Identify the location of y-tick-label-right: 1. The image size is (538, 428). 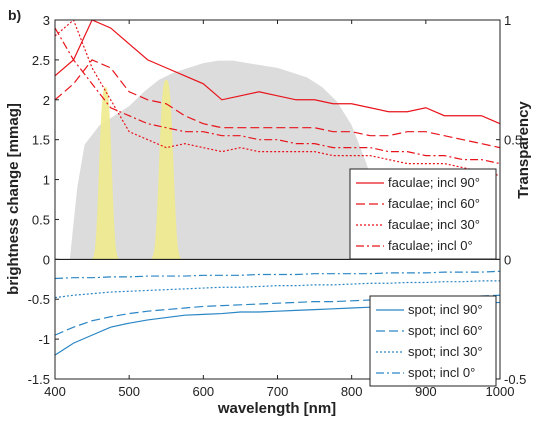
(507, 20).